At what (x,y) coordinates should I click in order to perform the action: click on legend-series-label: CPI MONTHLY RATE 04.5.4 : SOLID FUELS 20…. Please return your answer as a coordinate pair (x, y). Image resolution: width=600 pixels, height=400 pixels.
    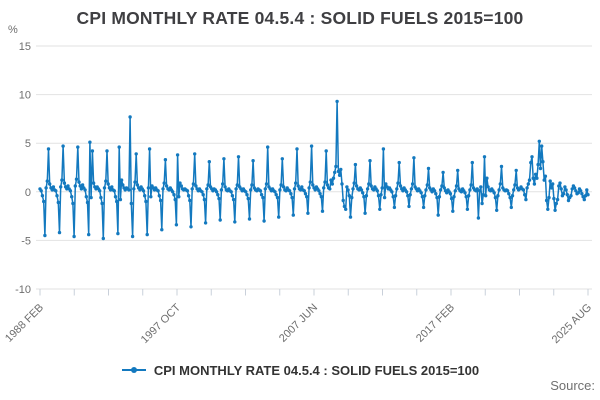
    Looking at the image, I should click on (316, 370).